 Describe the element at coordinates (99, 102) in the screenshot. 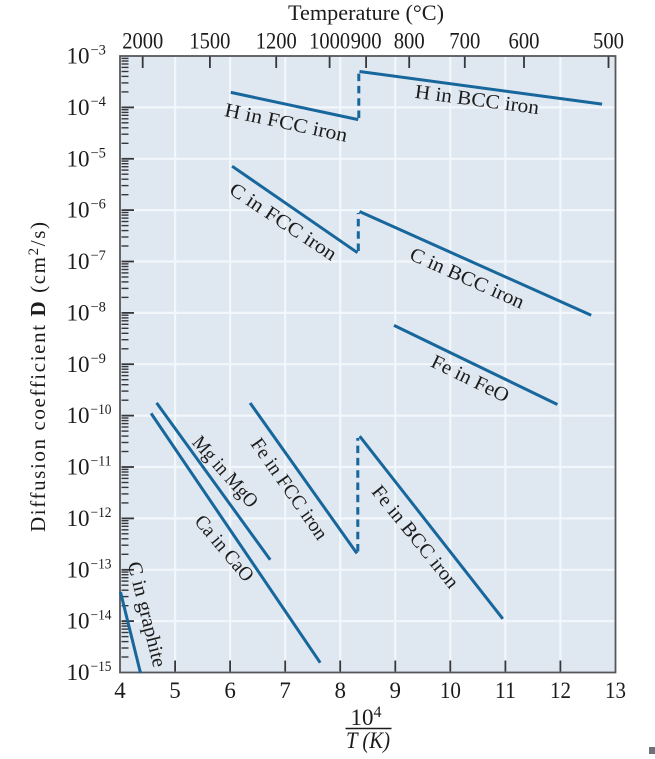

I see `svg-text: −4` at that location.